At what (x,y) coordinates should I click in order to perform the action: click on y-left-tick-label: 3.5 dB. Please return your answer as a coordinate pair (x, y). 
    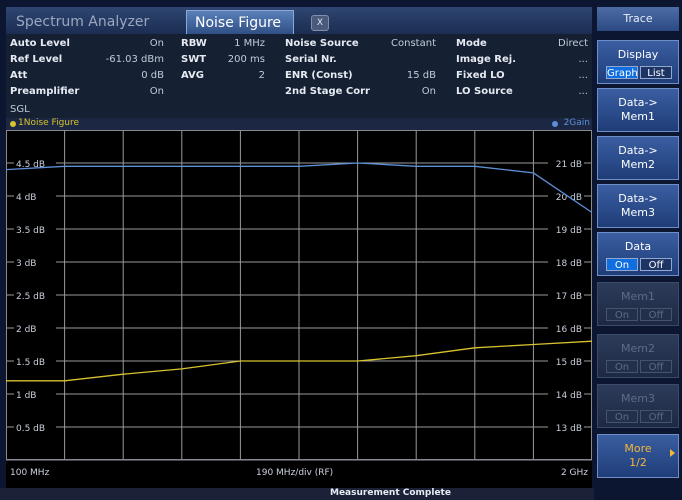
    Looking at the image, I should click on (30, 231).